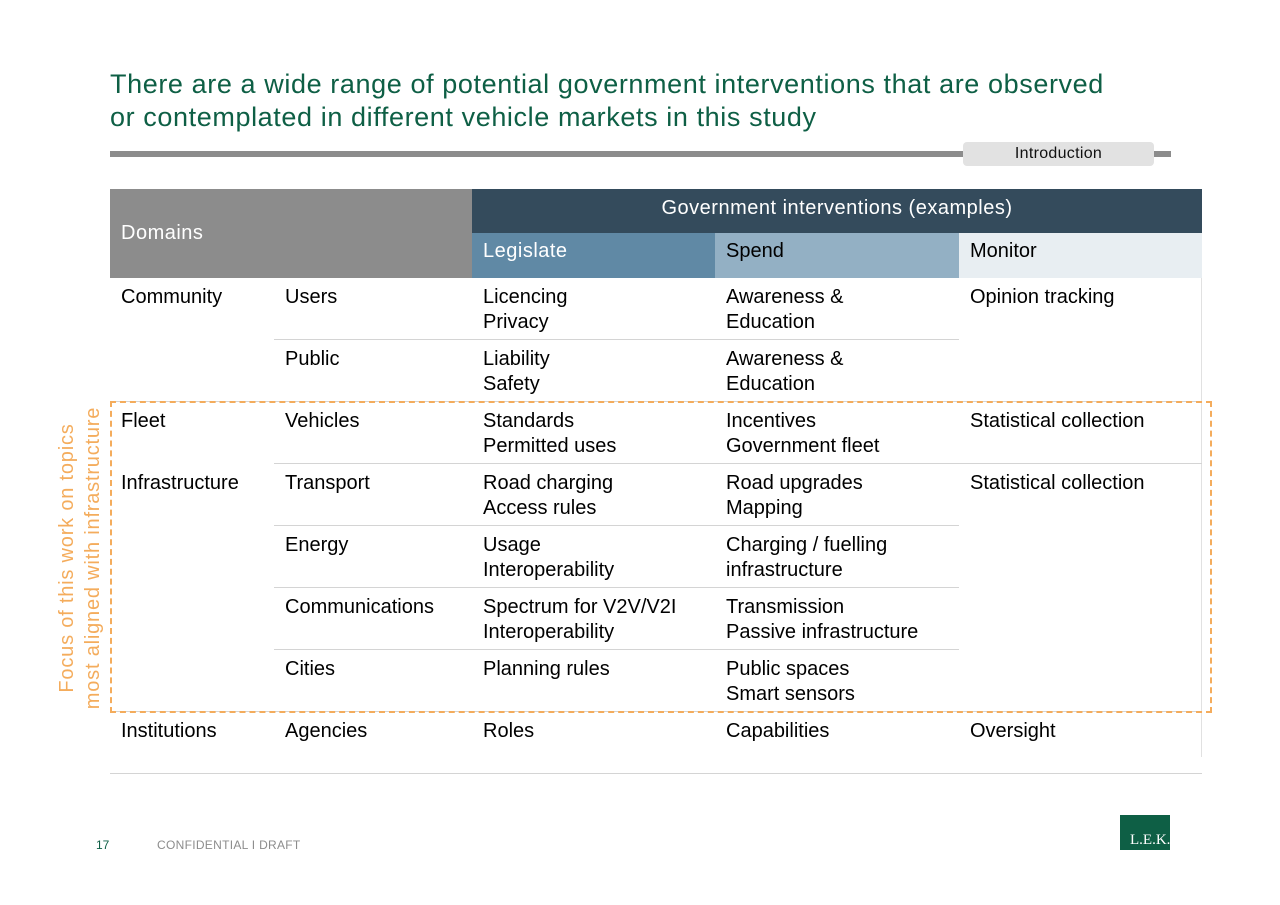 This screenshot has width=1280, height=905. I want to click on cell-line: Smart sensors, so click(790, 694).